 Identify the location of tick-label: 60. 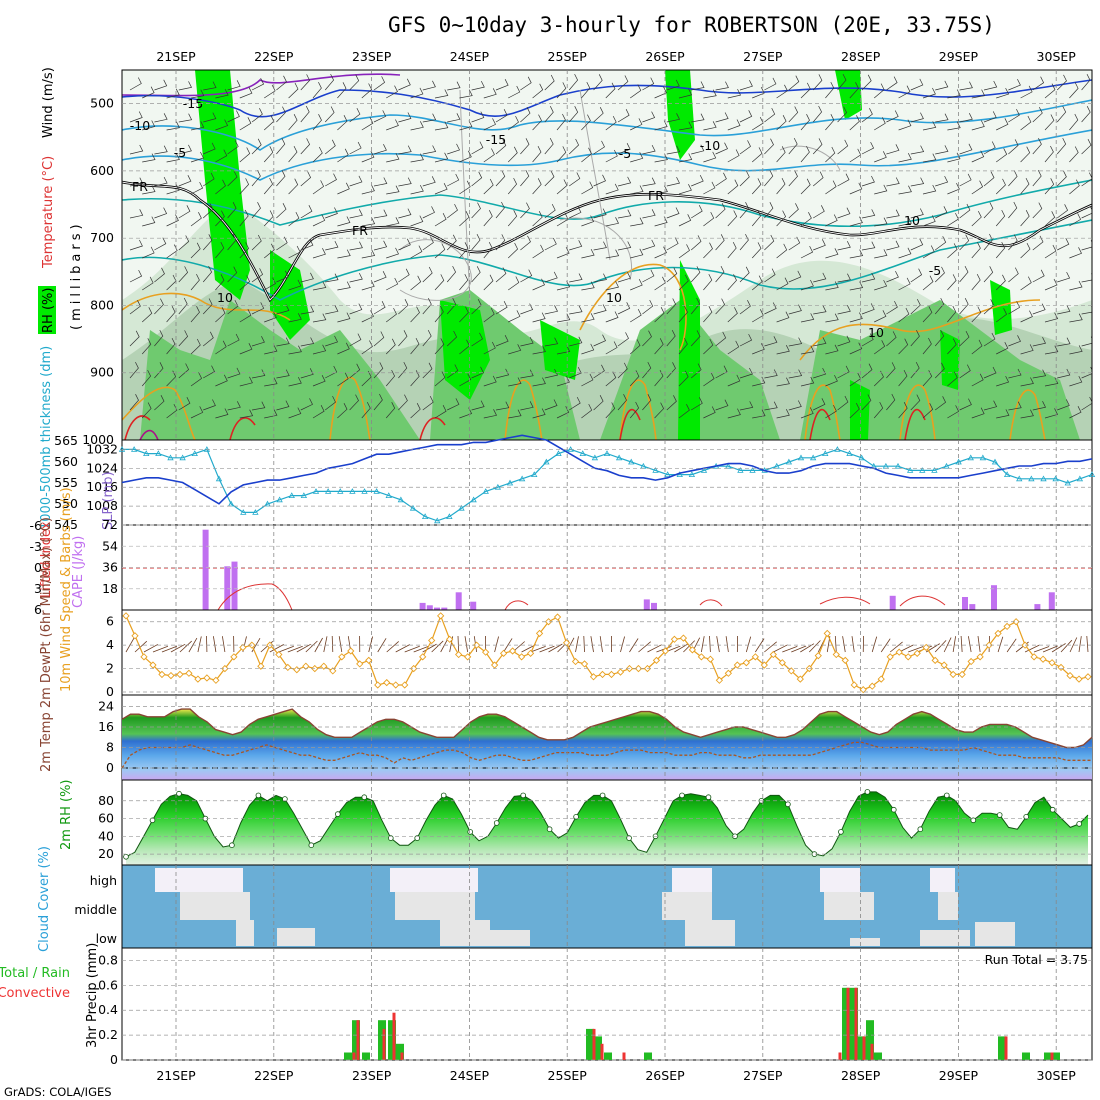
(106, 818).